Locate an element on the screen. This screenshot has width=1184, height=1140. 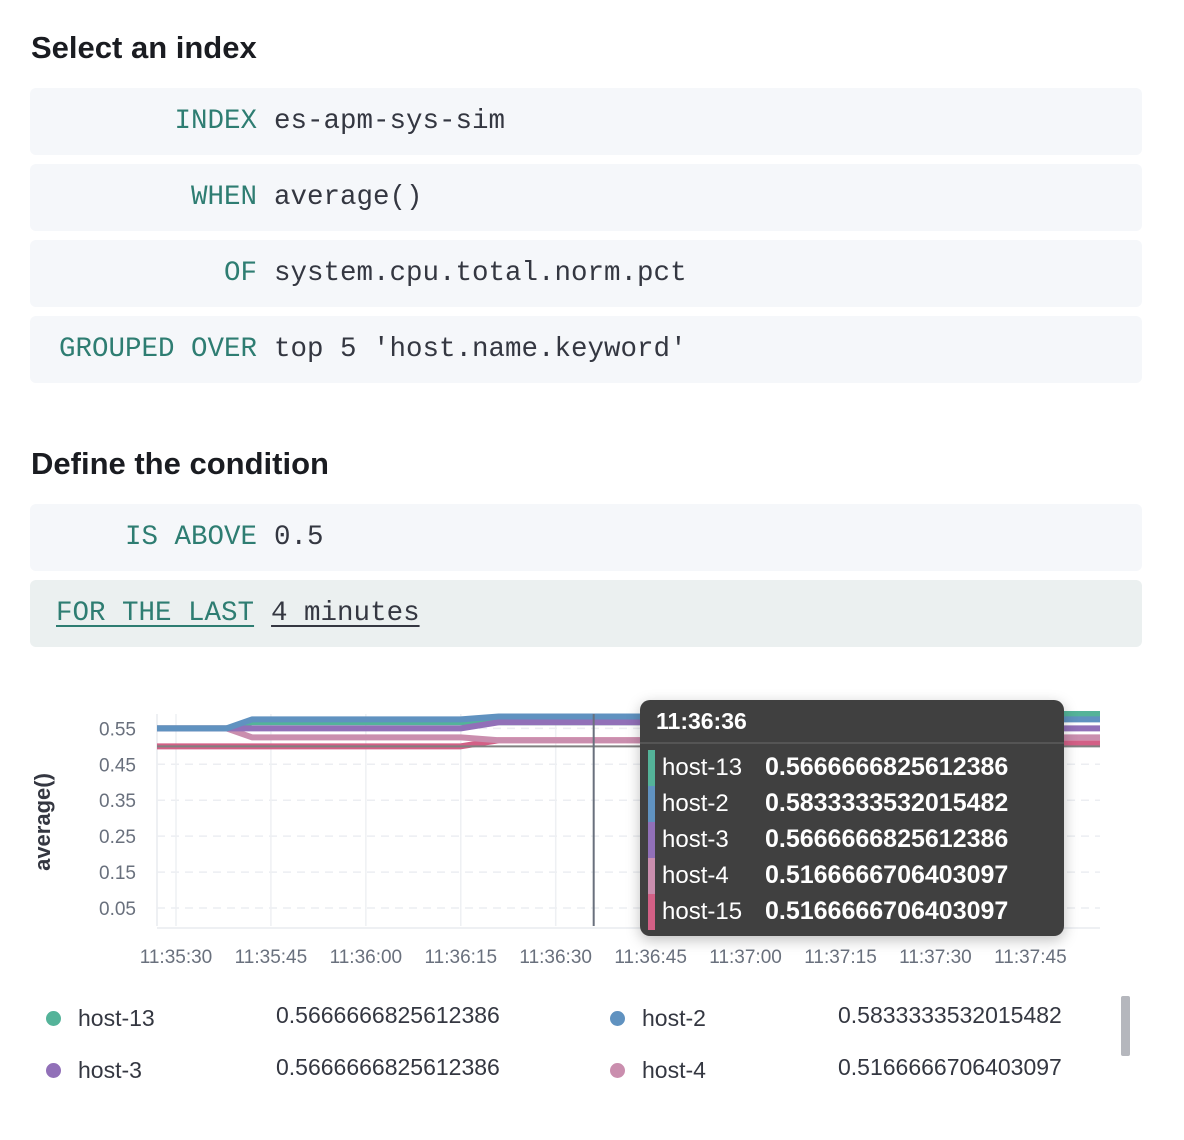
y-tick-label: 0.35 is located at coordinates (117, 801).